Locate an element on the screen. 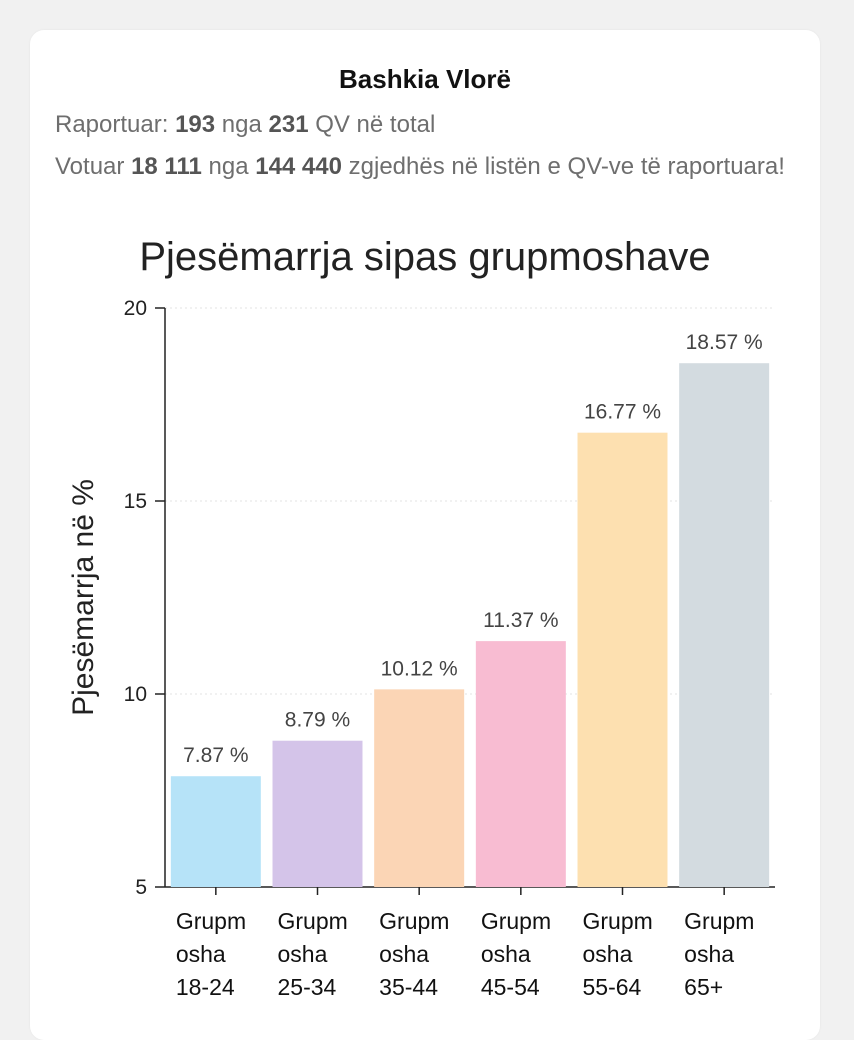 The height and width of the screenshot is (1040, 854). municipality-title: Bashkia Vlorë is located at coordinates (425, 79).